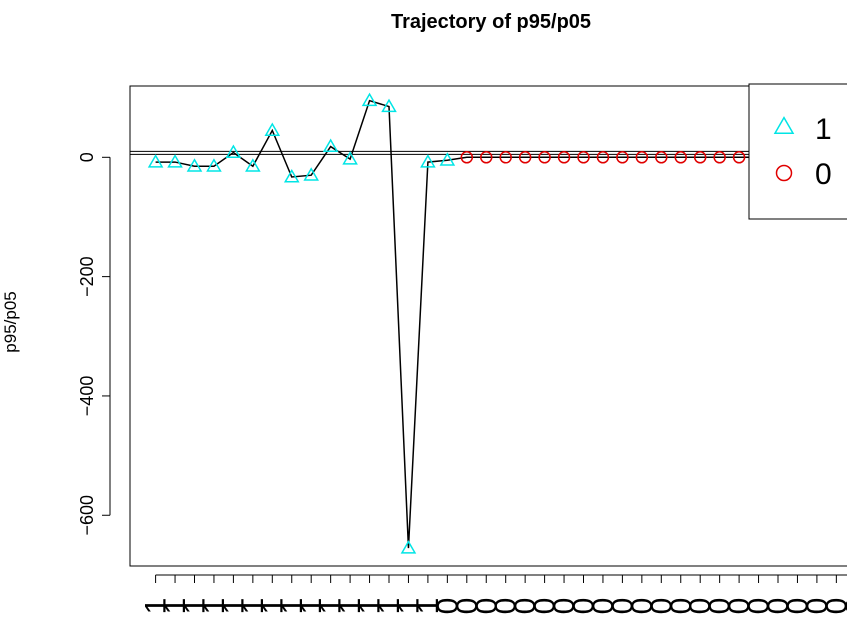 The height and width of the screenshot is (623, 847). What do you see at coordinates (784, 125) in the screenshot?
I see `legend-triangle-icon` at bounding box center [784, 125].